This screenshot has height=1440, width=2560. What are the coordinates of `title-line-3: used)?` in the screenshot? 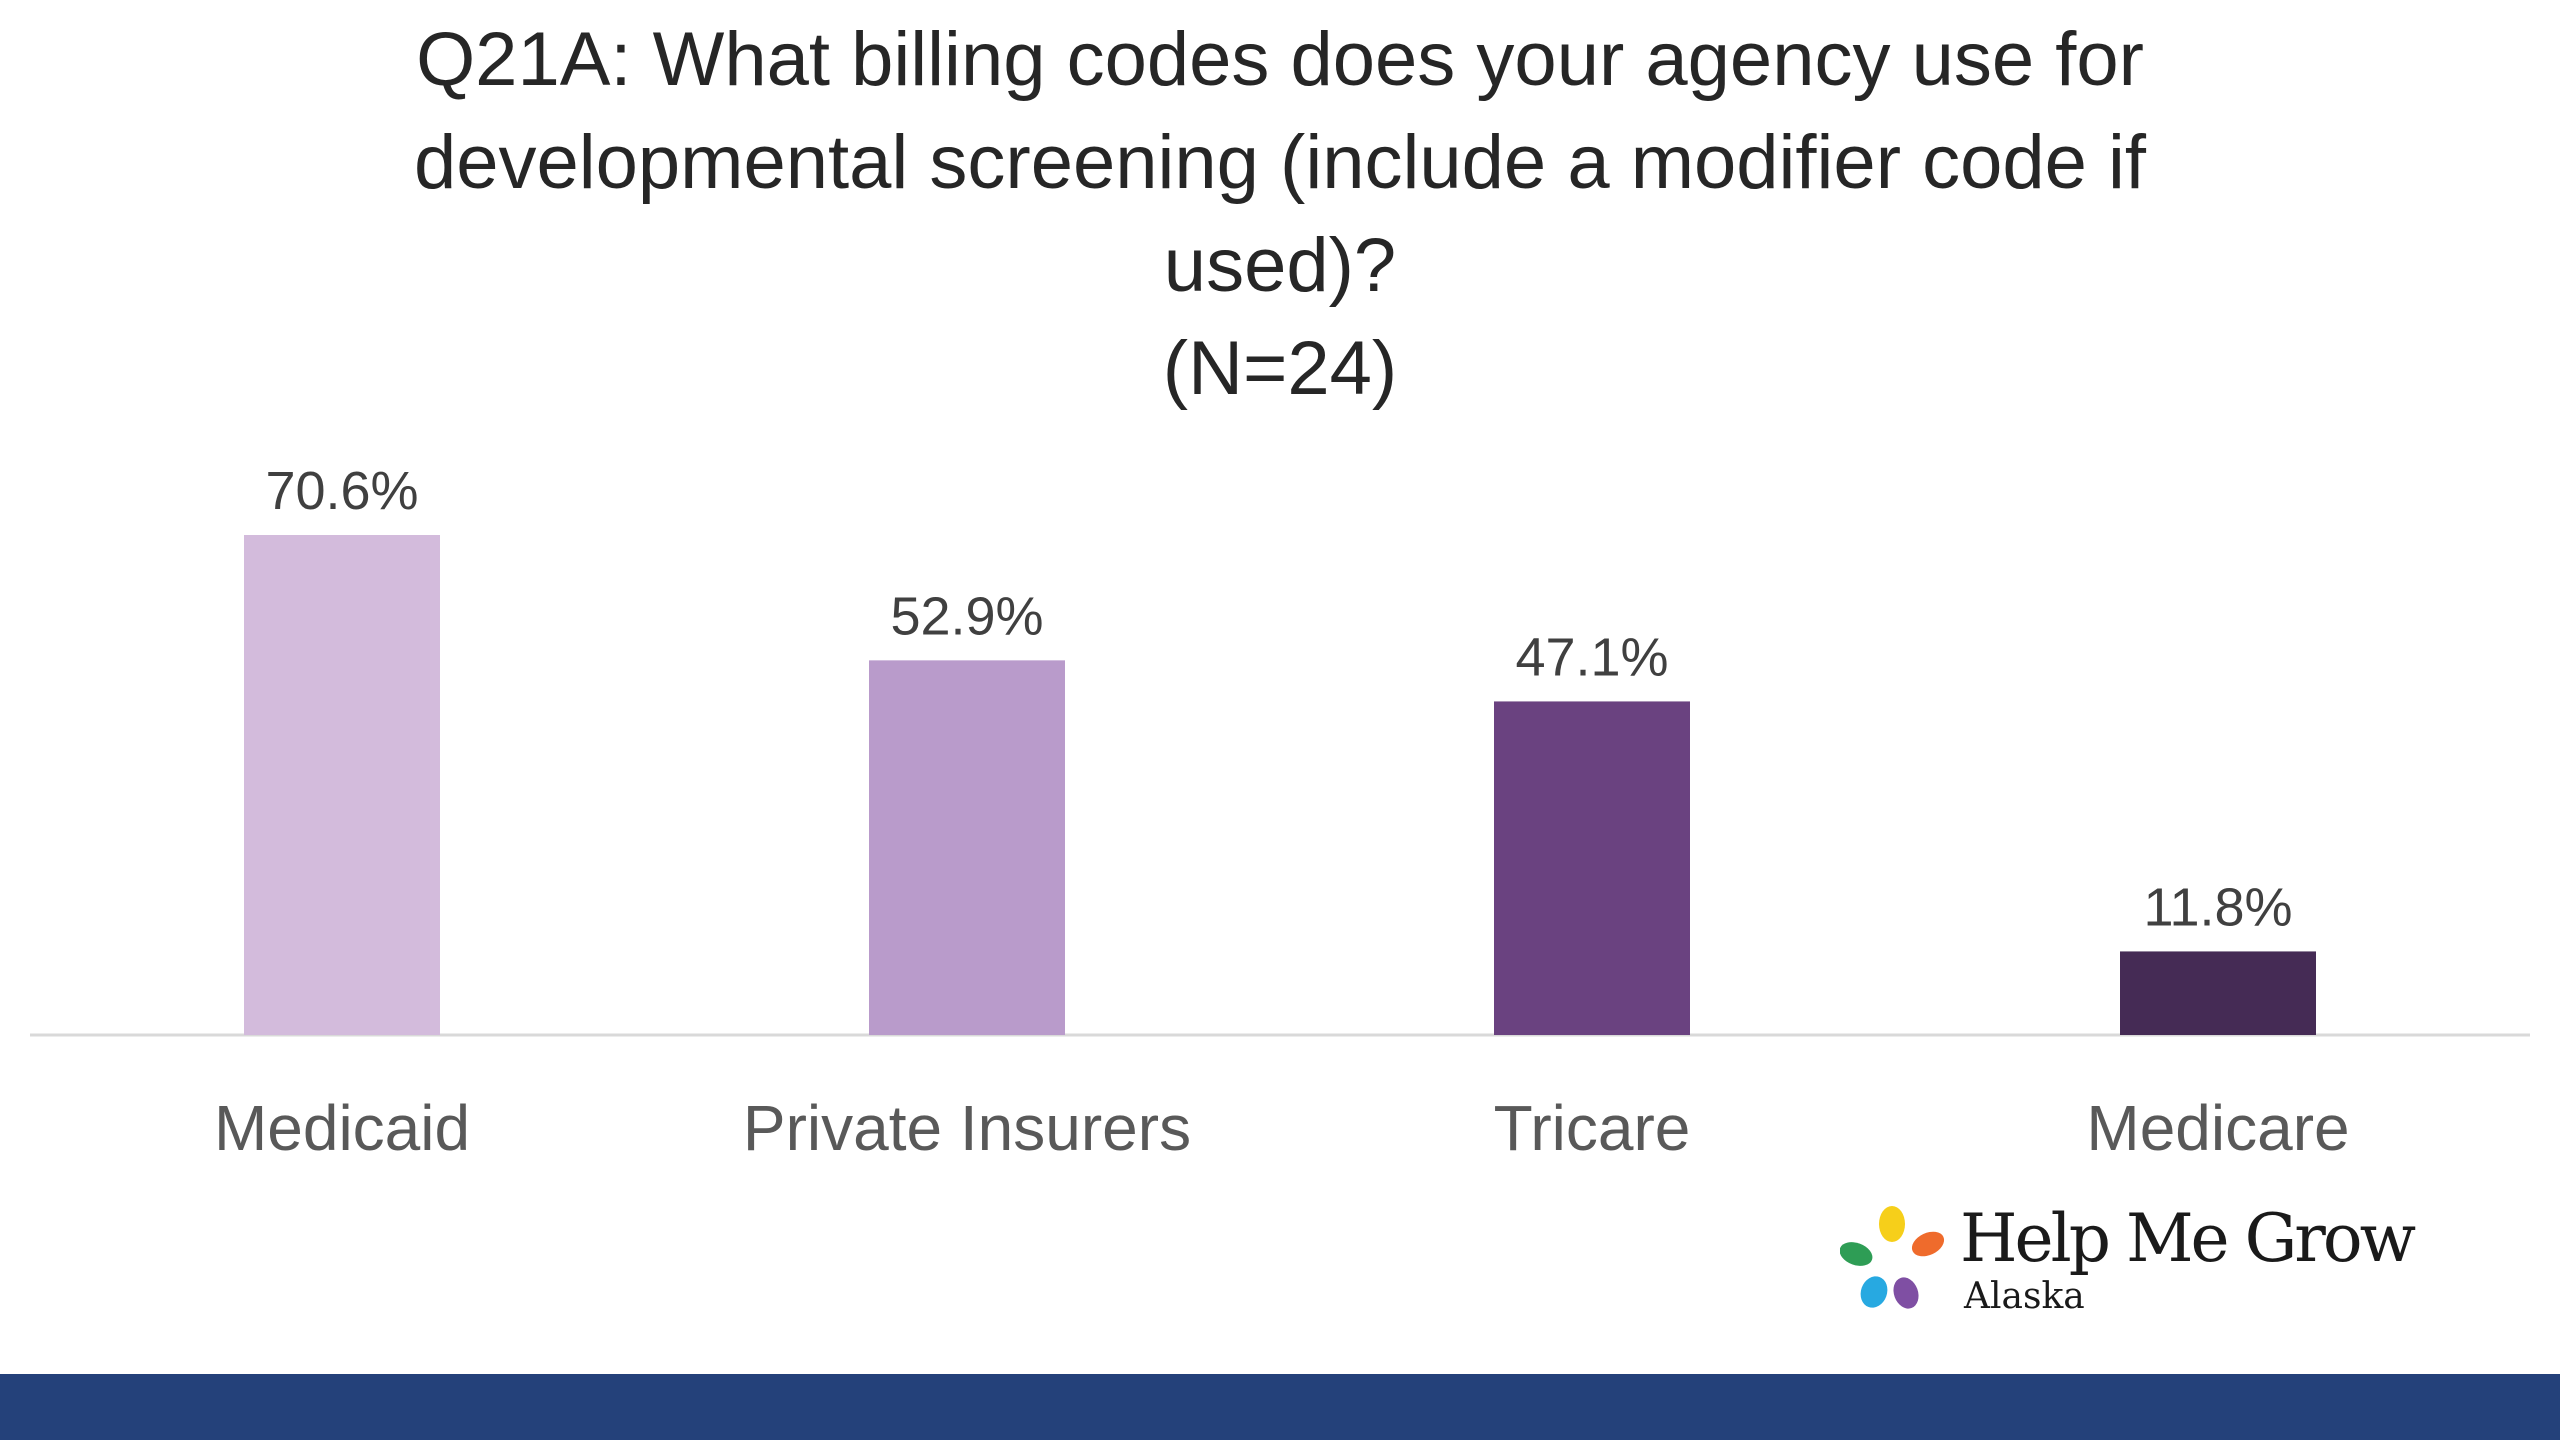 It's located at (1280, 265).